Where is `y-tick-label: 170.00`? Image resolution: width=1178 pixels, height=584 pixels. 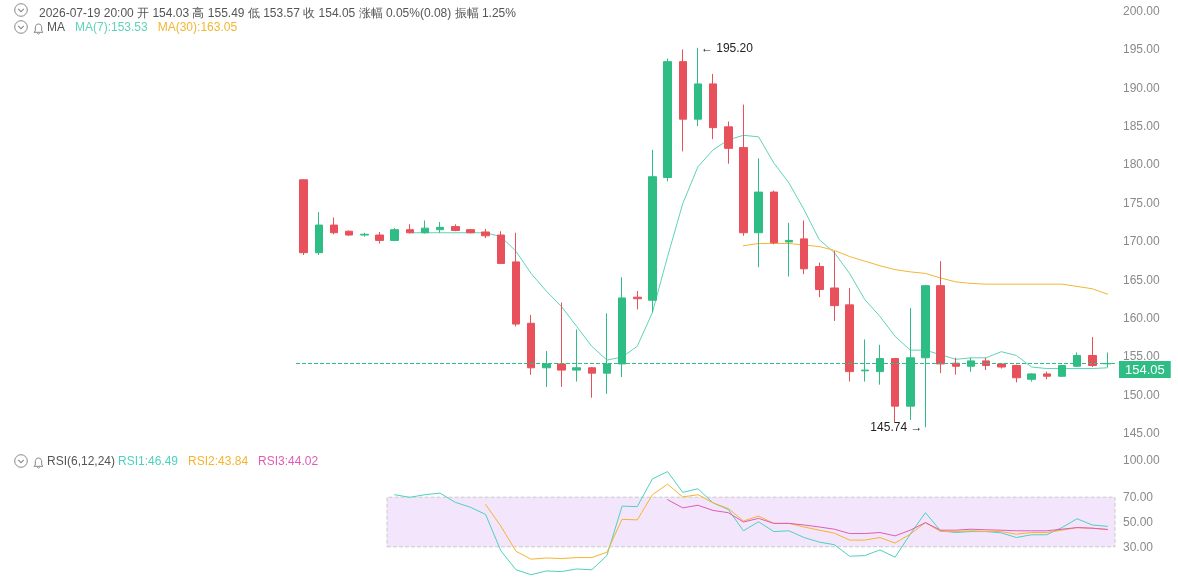
y-tick-label: 170.00 is located at coordinates (1142, 241).